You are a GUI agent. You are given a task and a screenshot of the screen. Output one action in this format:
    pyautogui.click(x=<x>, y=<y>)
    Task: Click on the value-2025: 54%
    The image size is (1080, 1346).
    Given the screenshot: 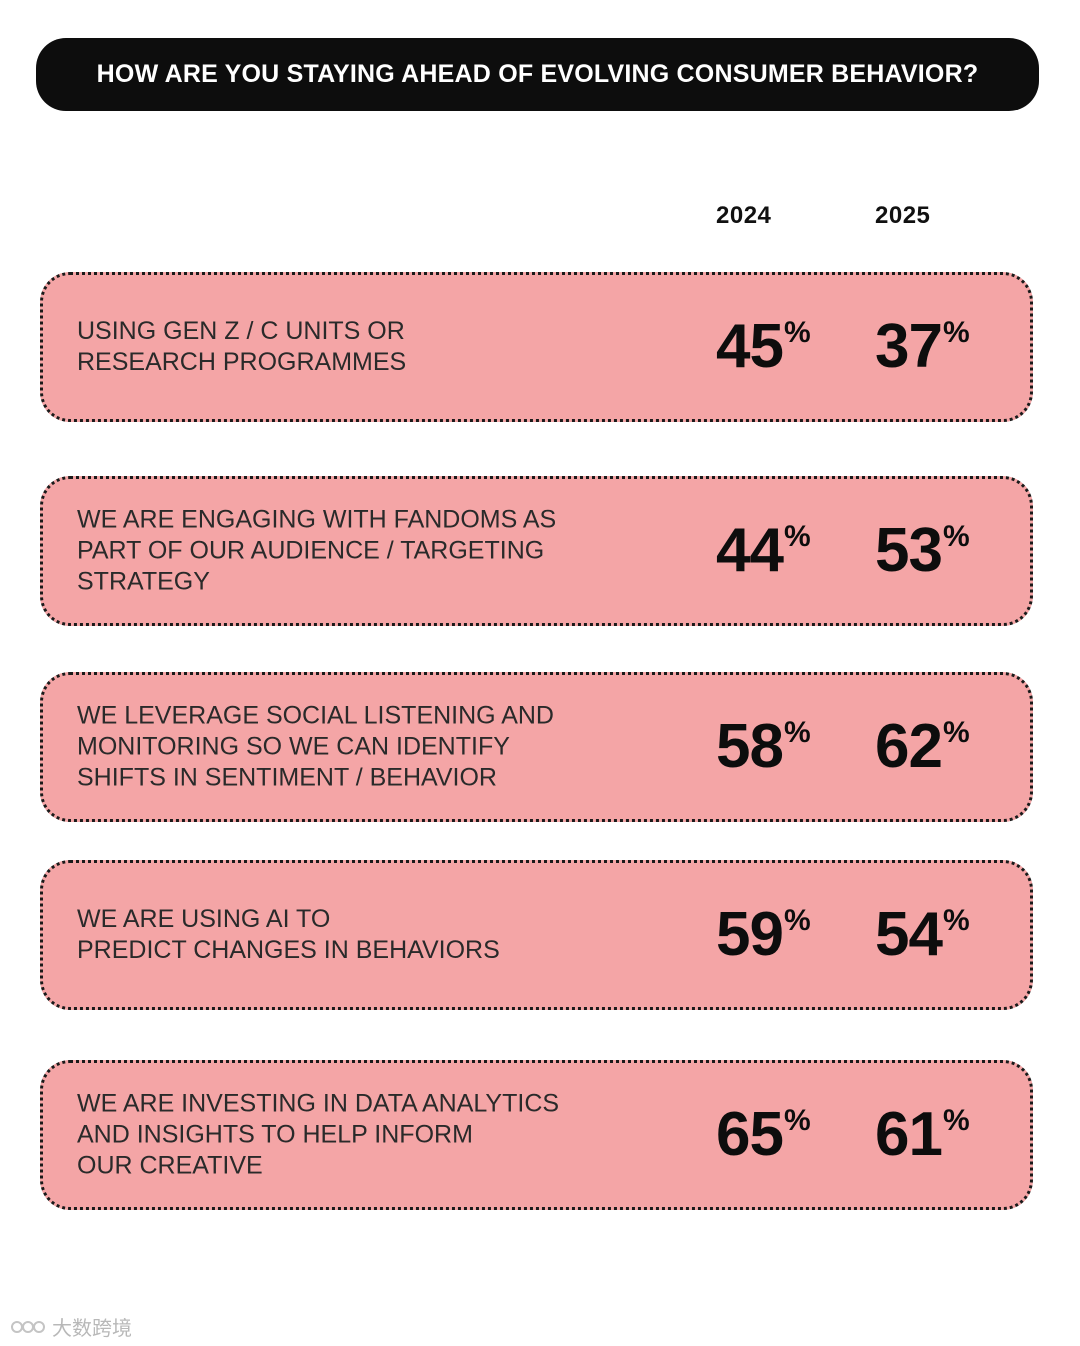 What is the action you would take?
    pyautogui.click(x=922, y=934)
    